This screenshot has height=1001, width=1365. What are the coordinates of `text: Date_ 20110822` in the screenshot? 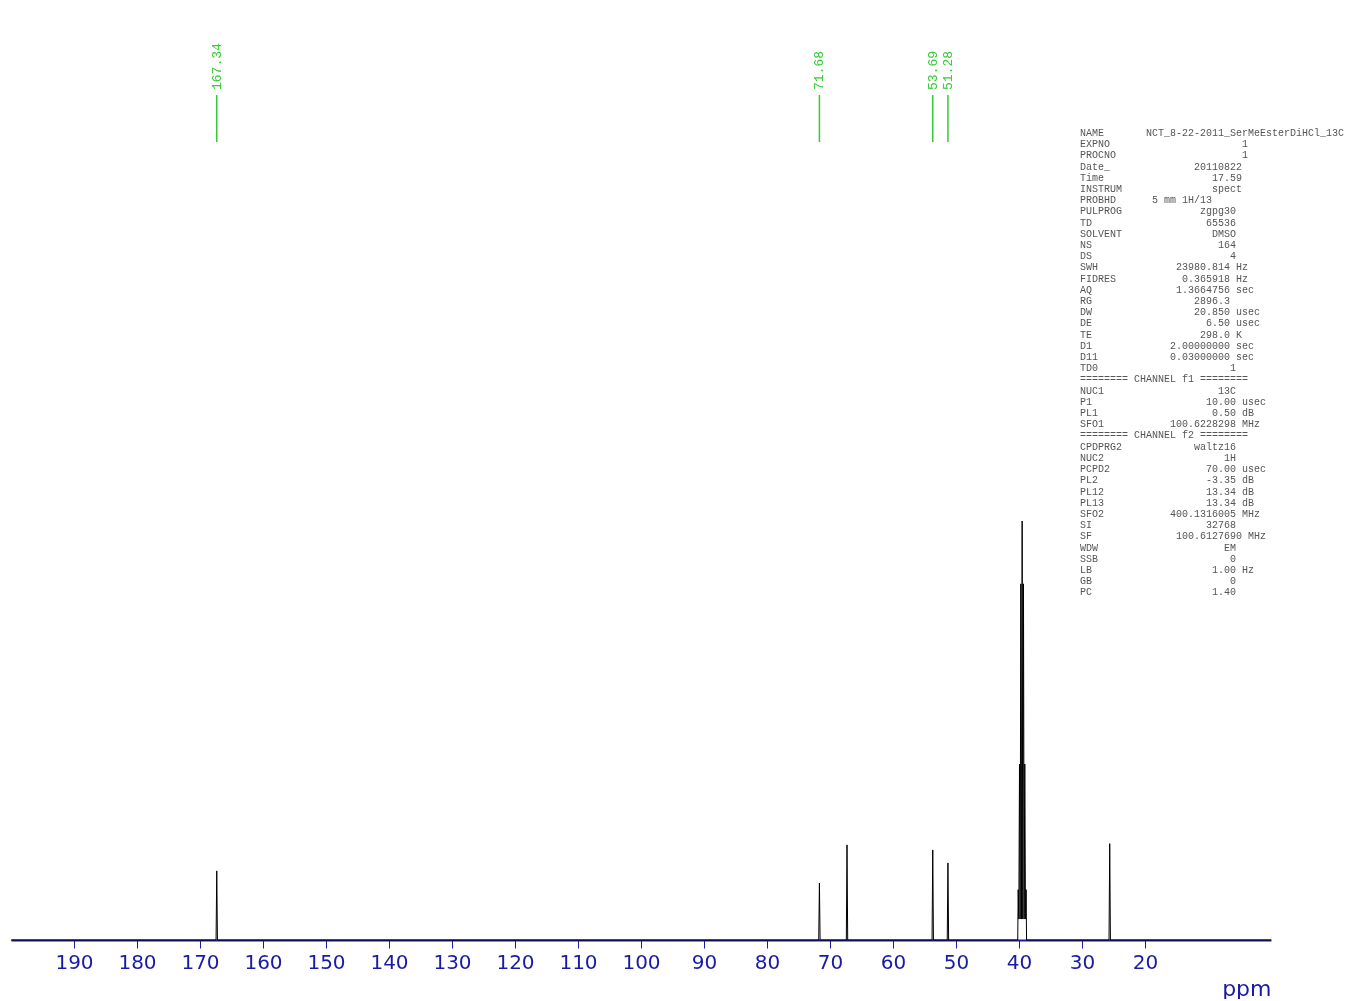 It's located at (1161, 167).